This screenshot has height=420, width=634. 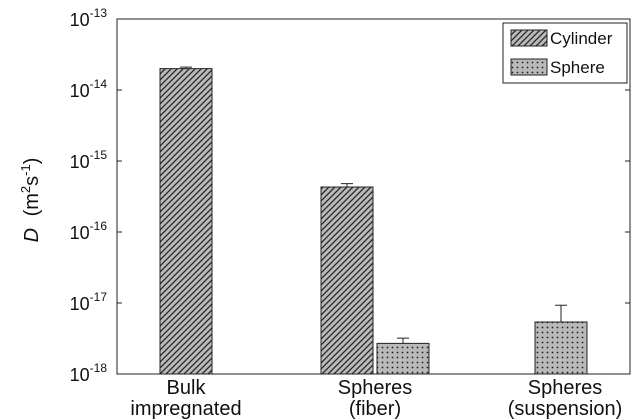 What do you see at coordinates (89, 89) in the screenshot?
I see `y-tick-label: 10-14` at bounding box center [89, 89].